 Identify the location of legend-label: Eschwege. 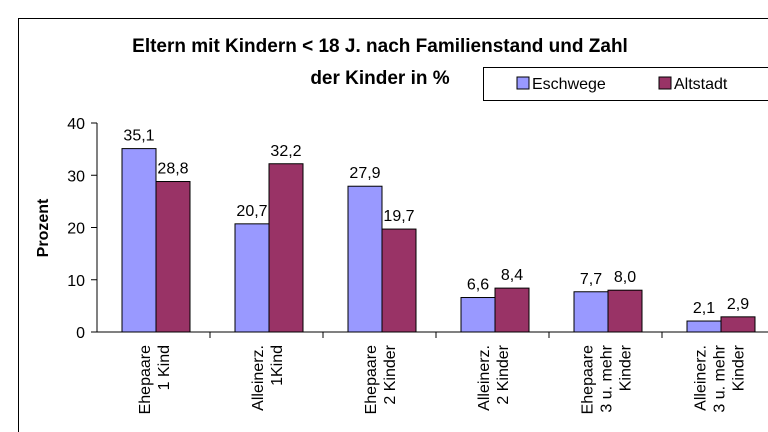
(569, 84).